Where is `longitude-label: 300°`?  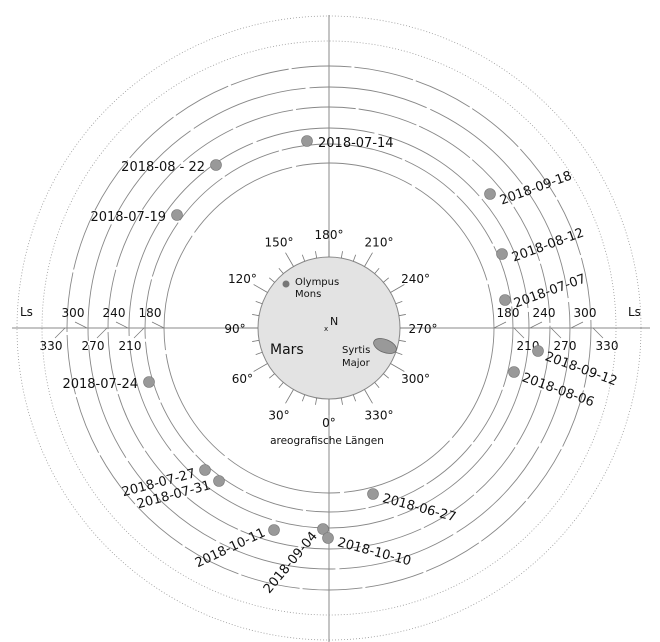 longitude-label: 300° is located at coordinates (415, 379).